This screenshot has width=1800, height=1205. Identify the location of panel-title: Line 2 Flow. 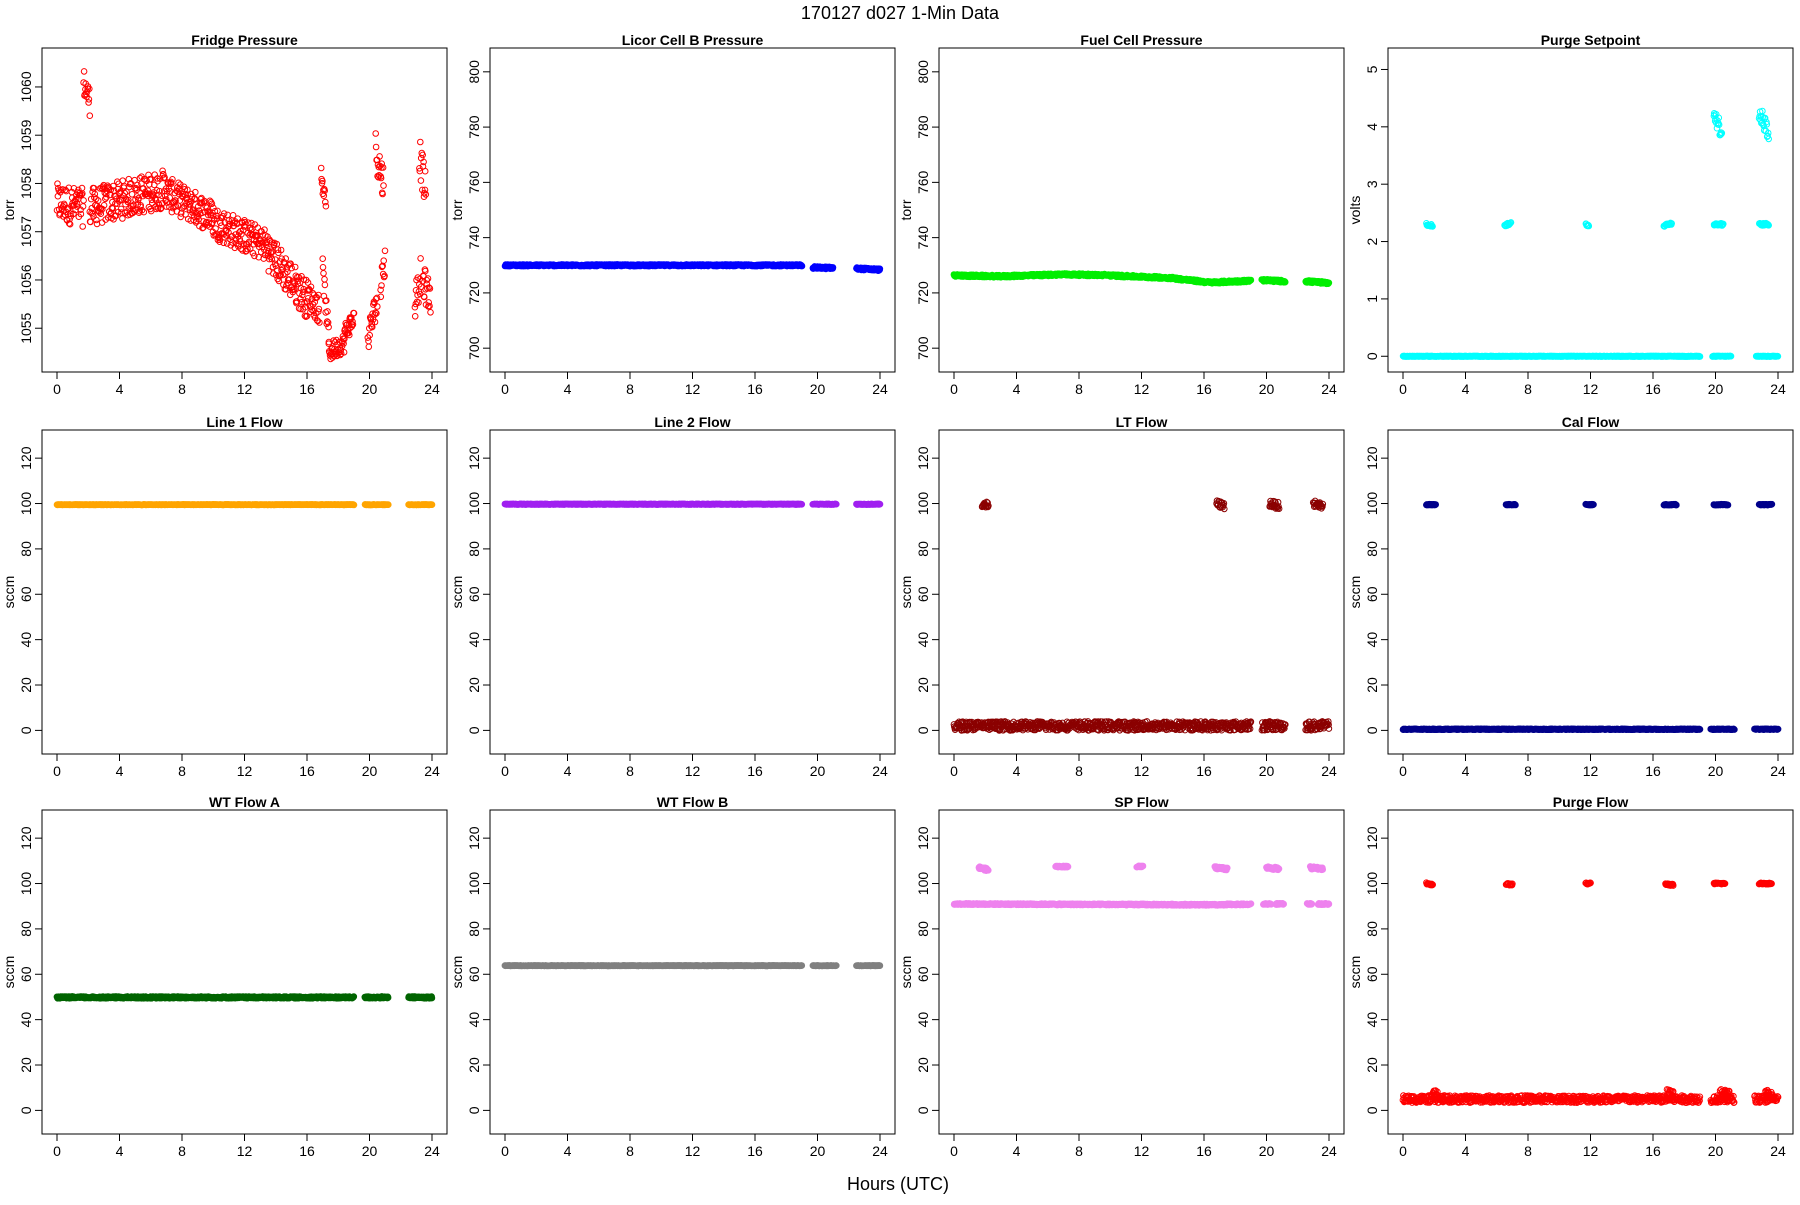
(692, 422).